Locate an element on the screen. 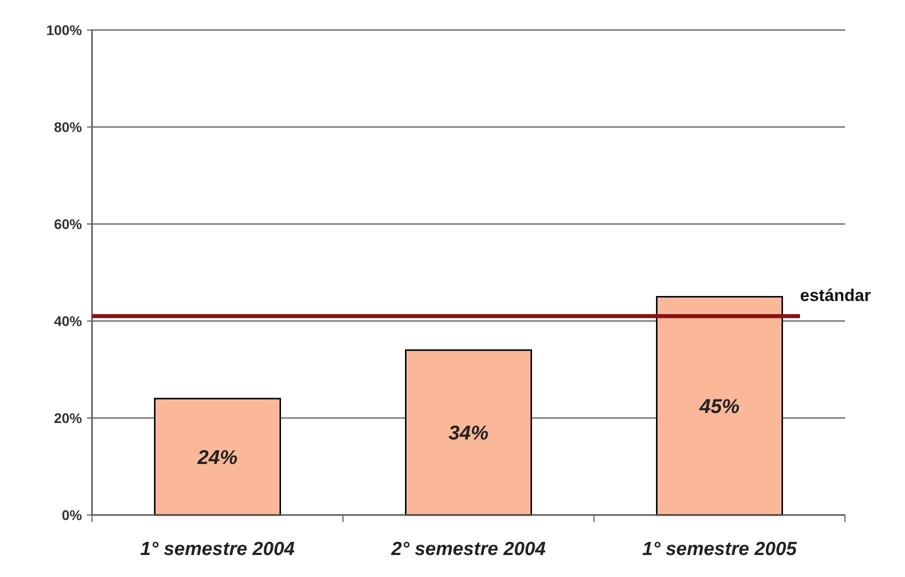  data-label: 45% is located at coordinates (719, 407).